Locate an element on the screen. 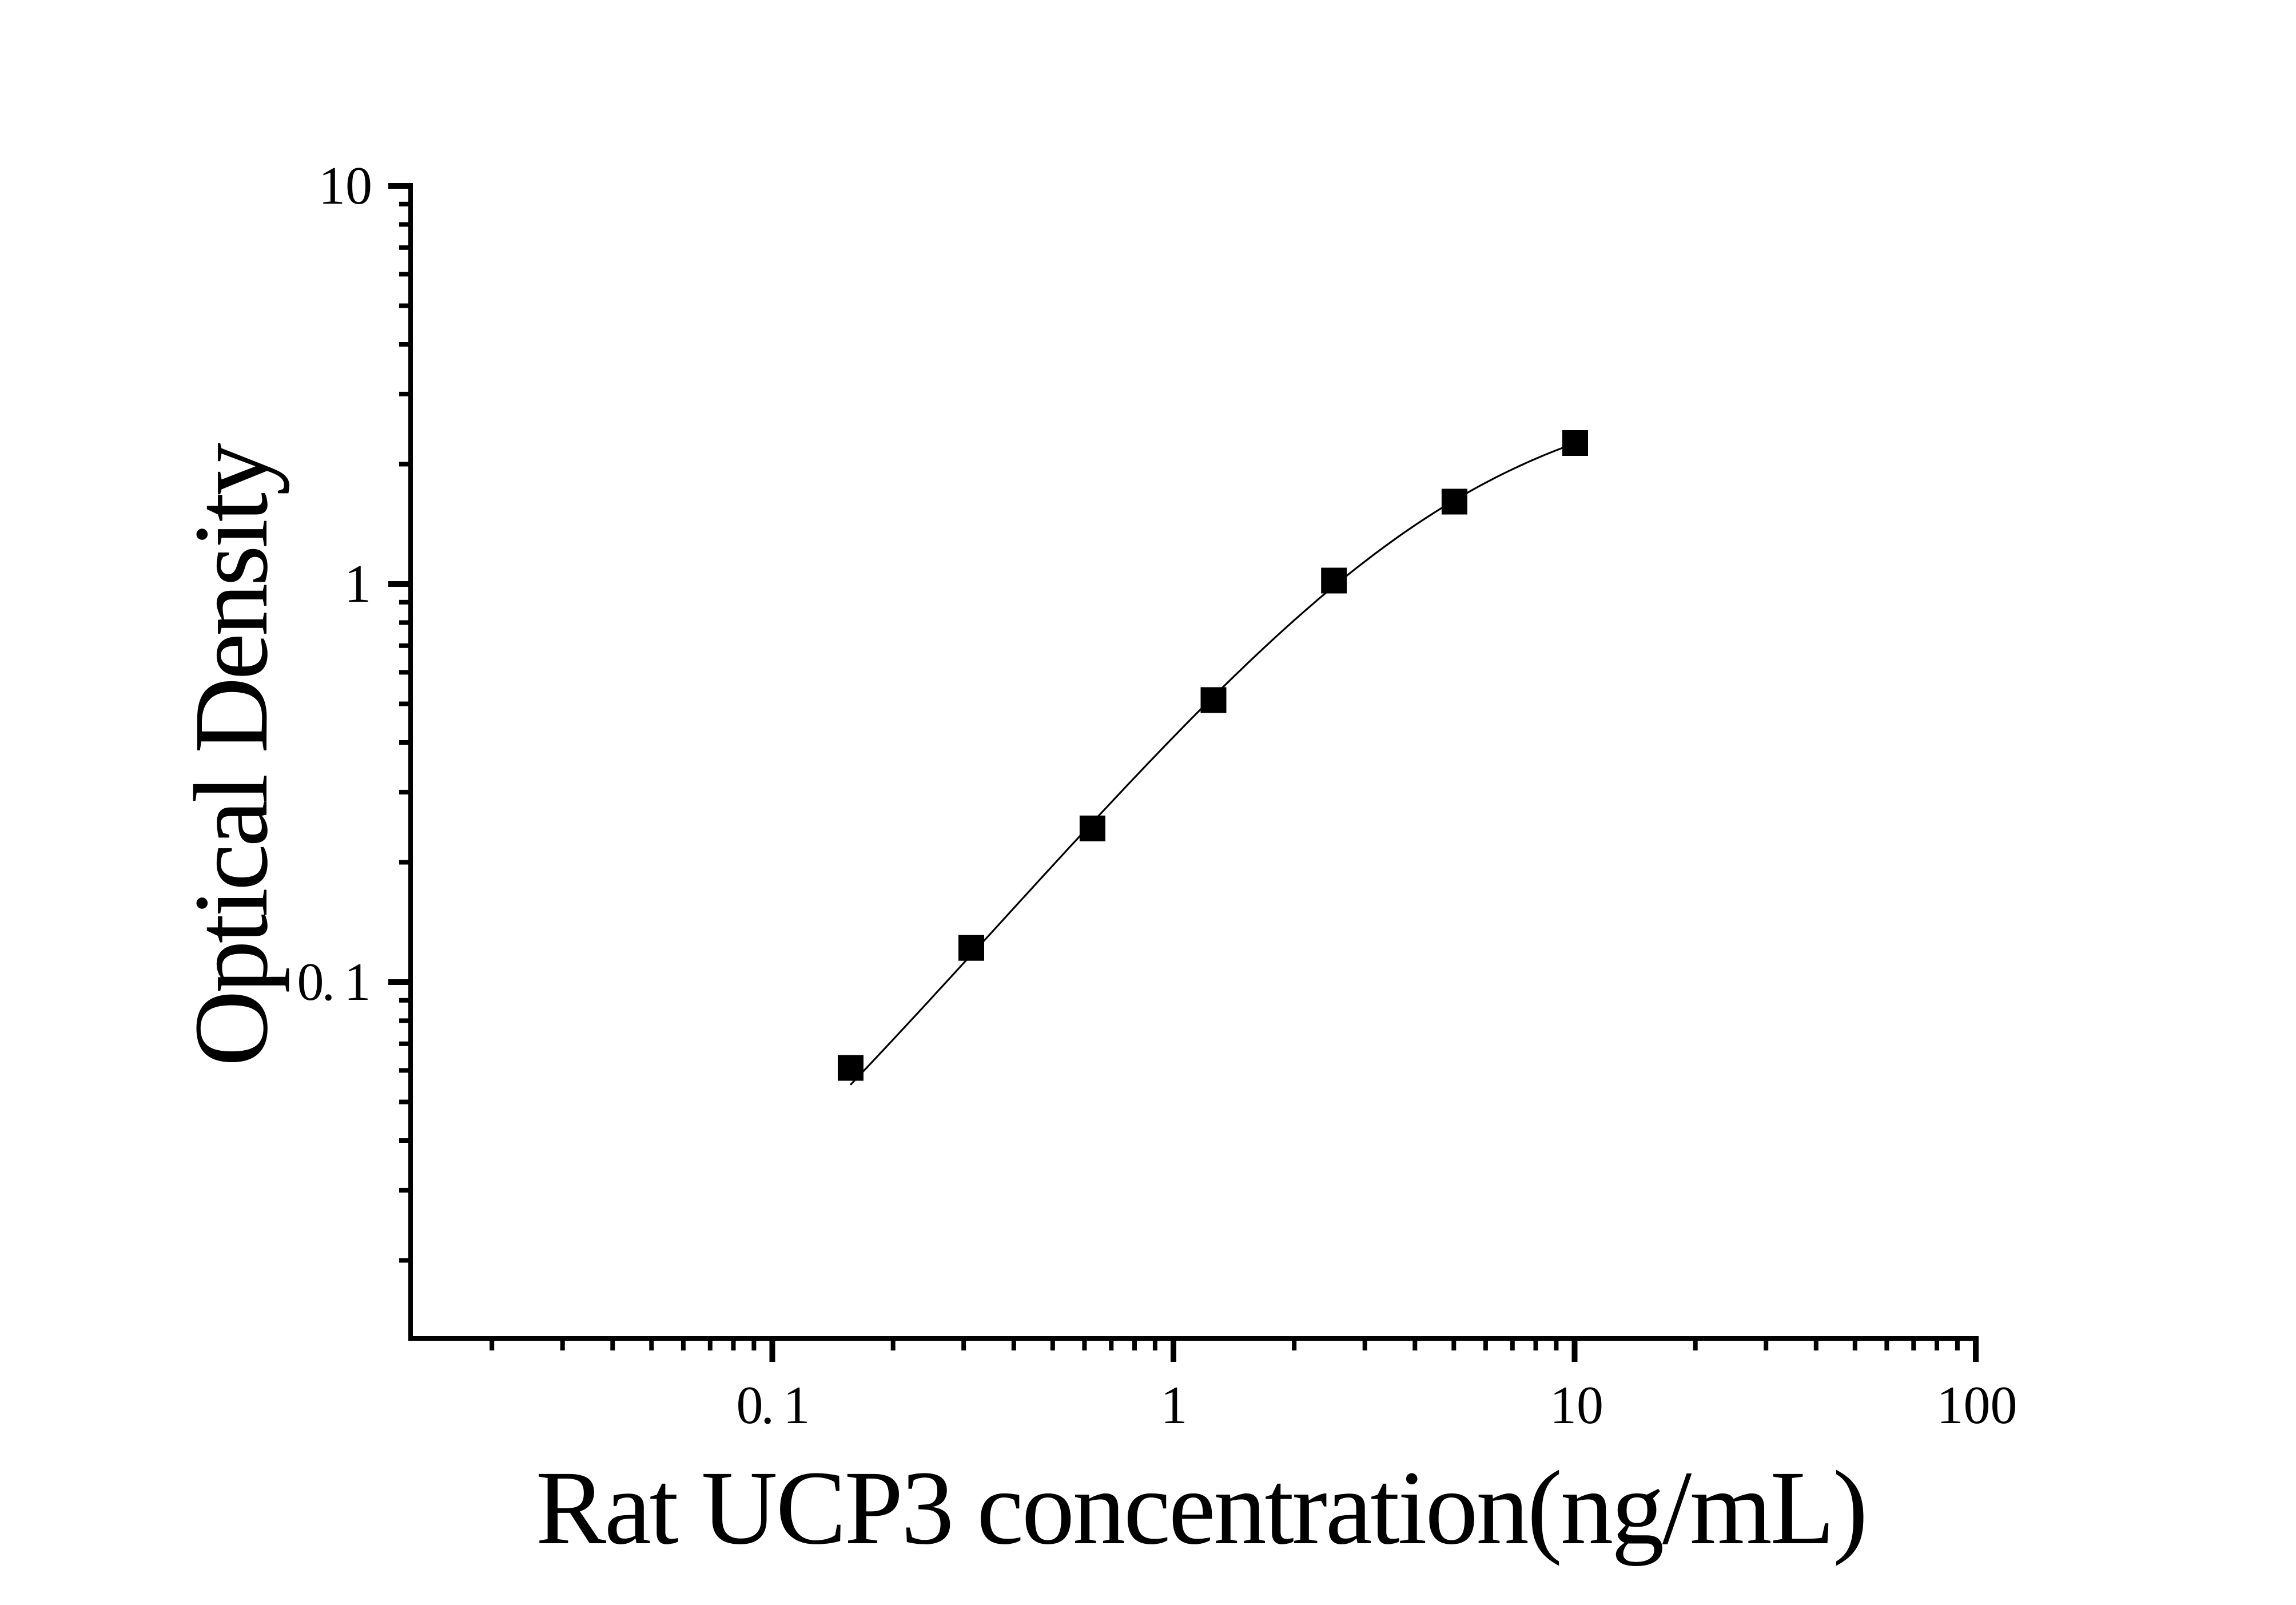 The height and width of the screenshot is (1605, 2296). svg-text: Optical Density is located at coordinates (232, 754).